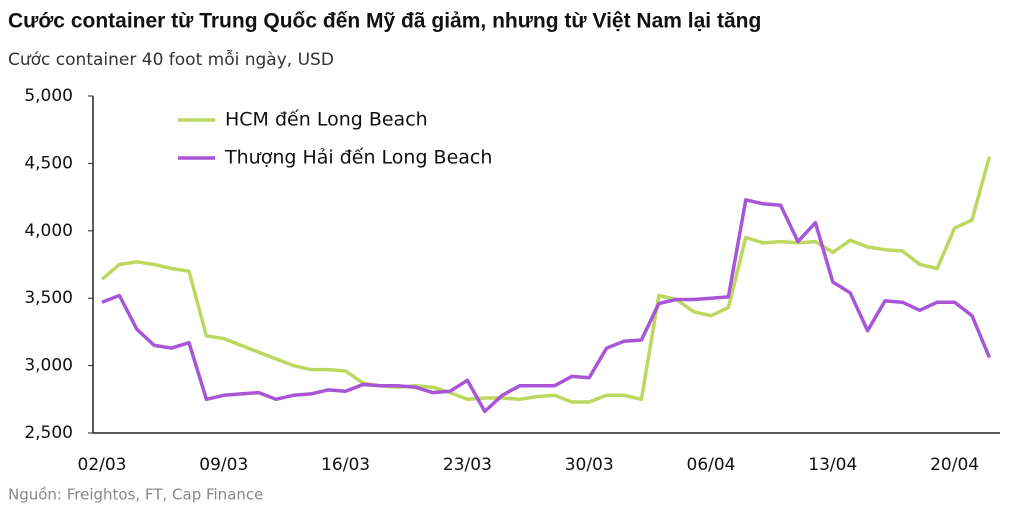 This screenshot has height=512, width=1024. I want to click on legend-label: Thượng Hải đến Long Beach, so click(358, 158).